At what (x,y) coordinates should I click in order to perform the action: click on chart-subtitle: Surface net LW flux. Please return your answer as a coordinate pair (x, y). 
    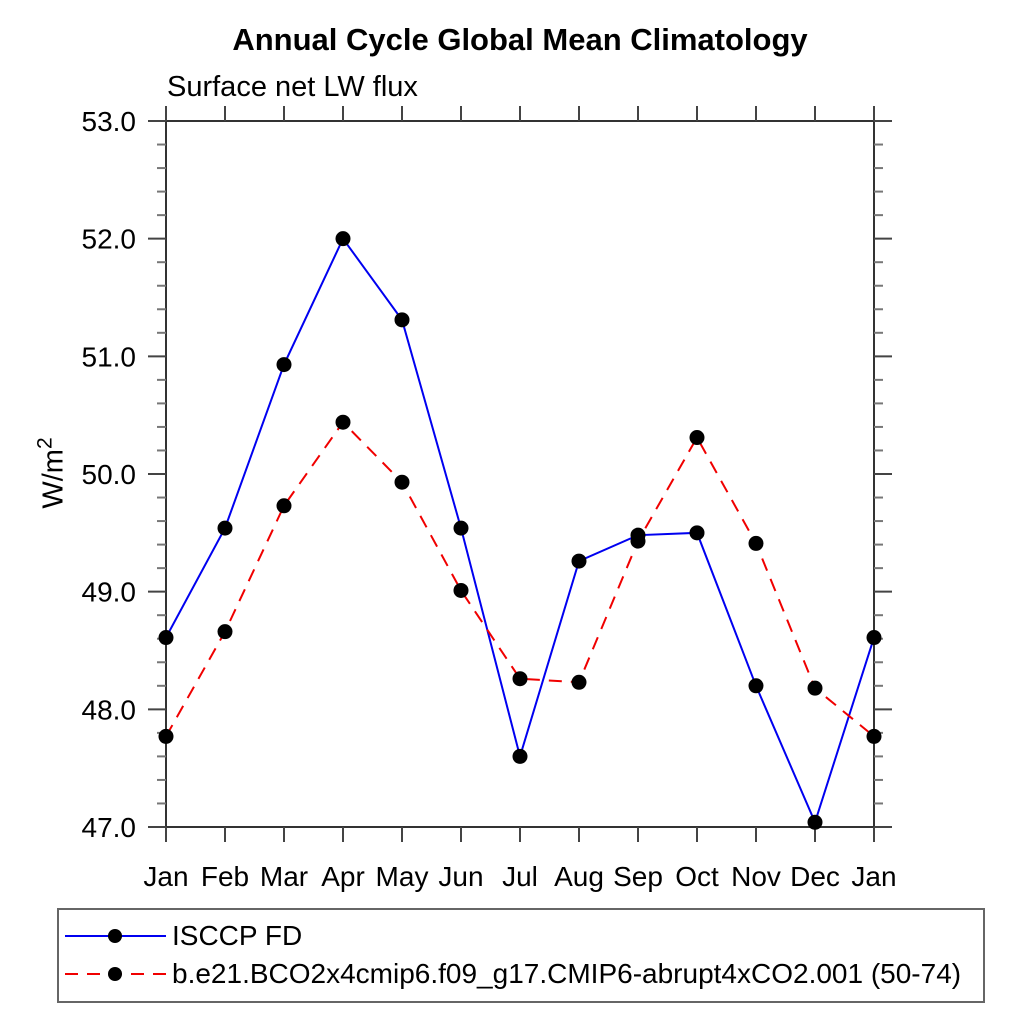
    Looking at the image, I should click on (292, 87).